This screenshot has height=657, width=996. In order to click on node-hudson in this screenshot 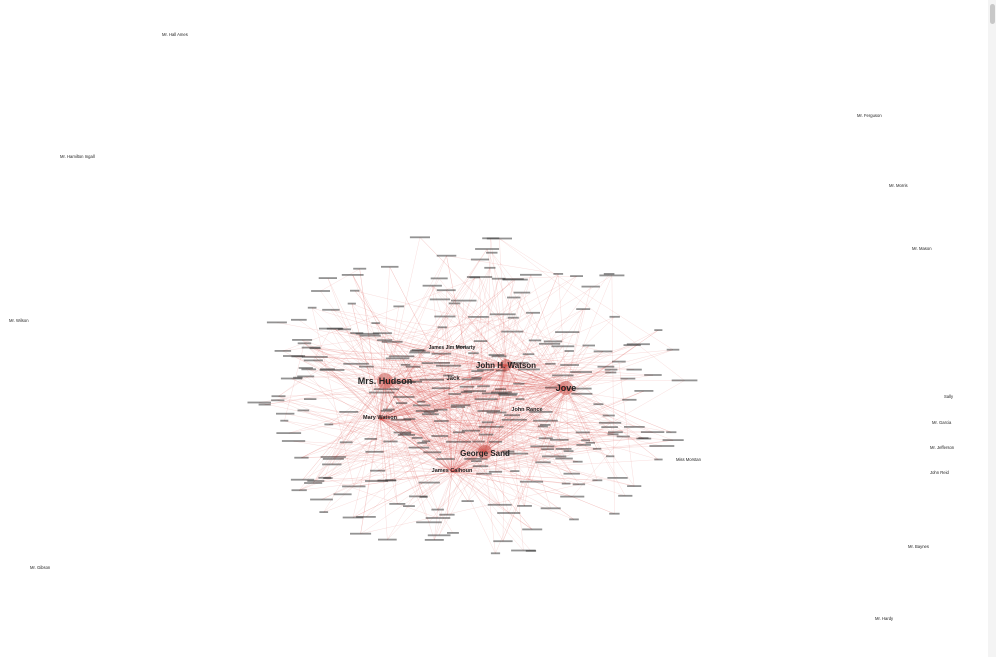, I will do `click(385, 381)`.